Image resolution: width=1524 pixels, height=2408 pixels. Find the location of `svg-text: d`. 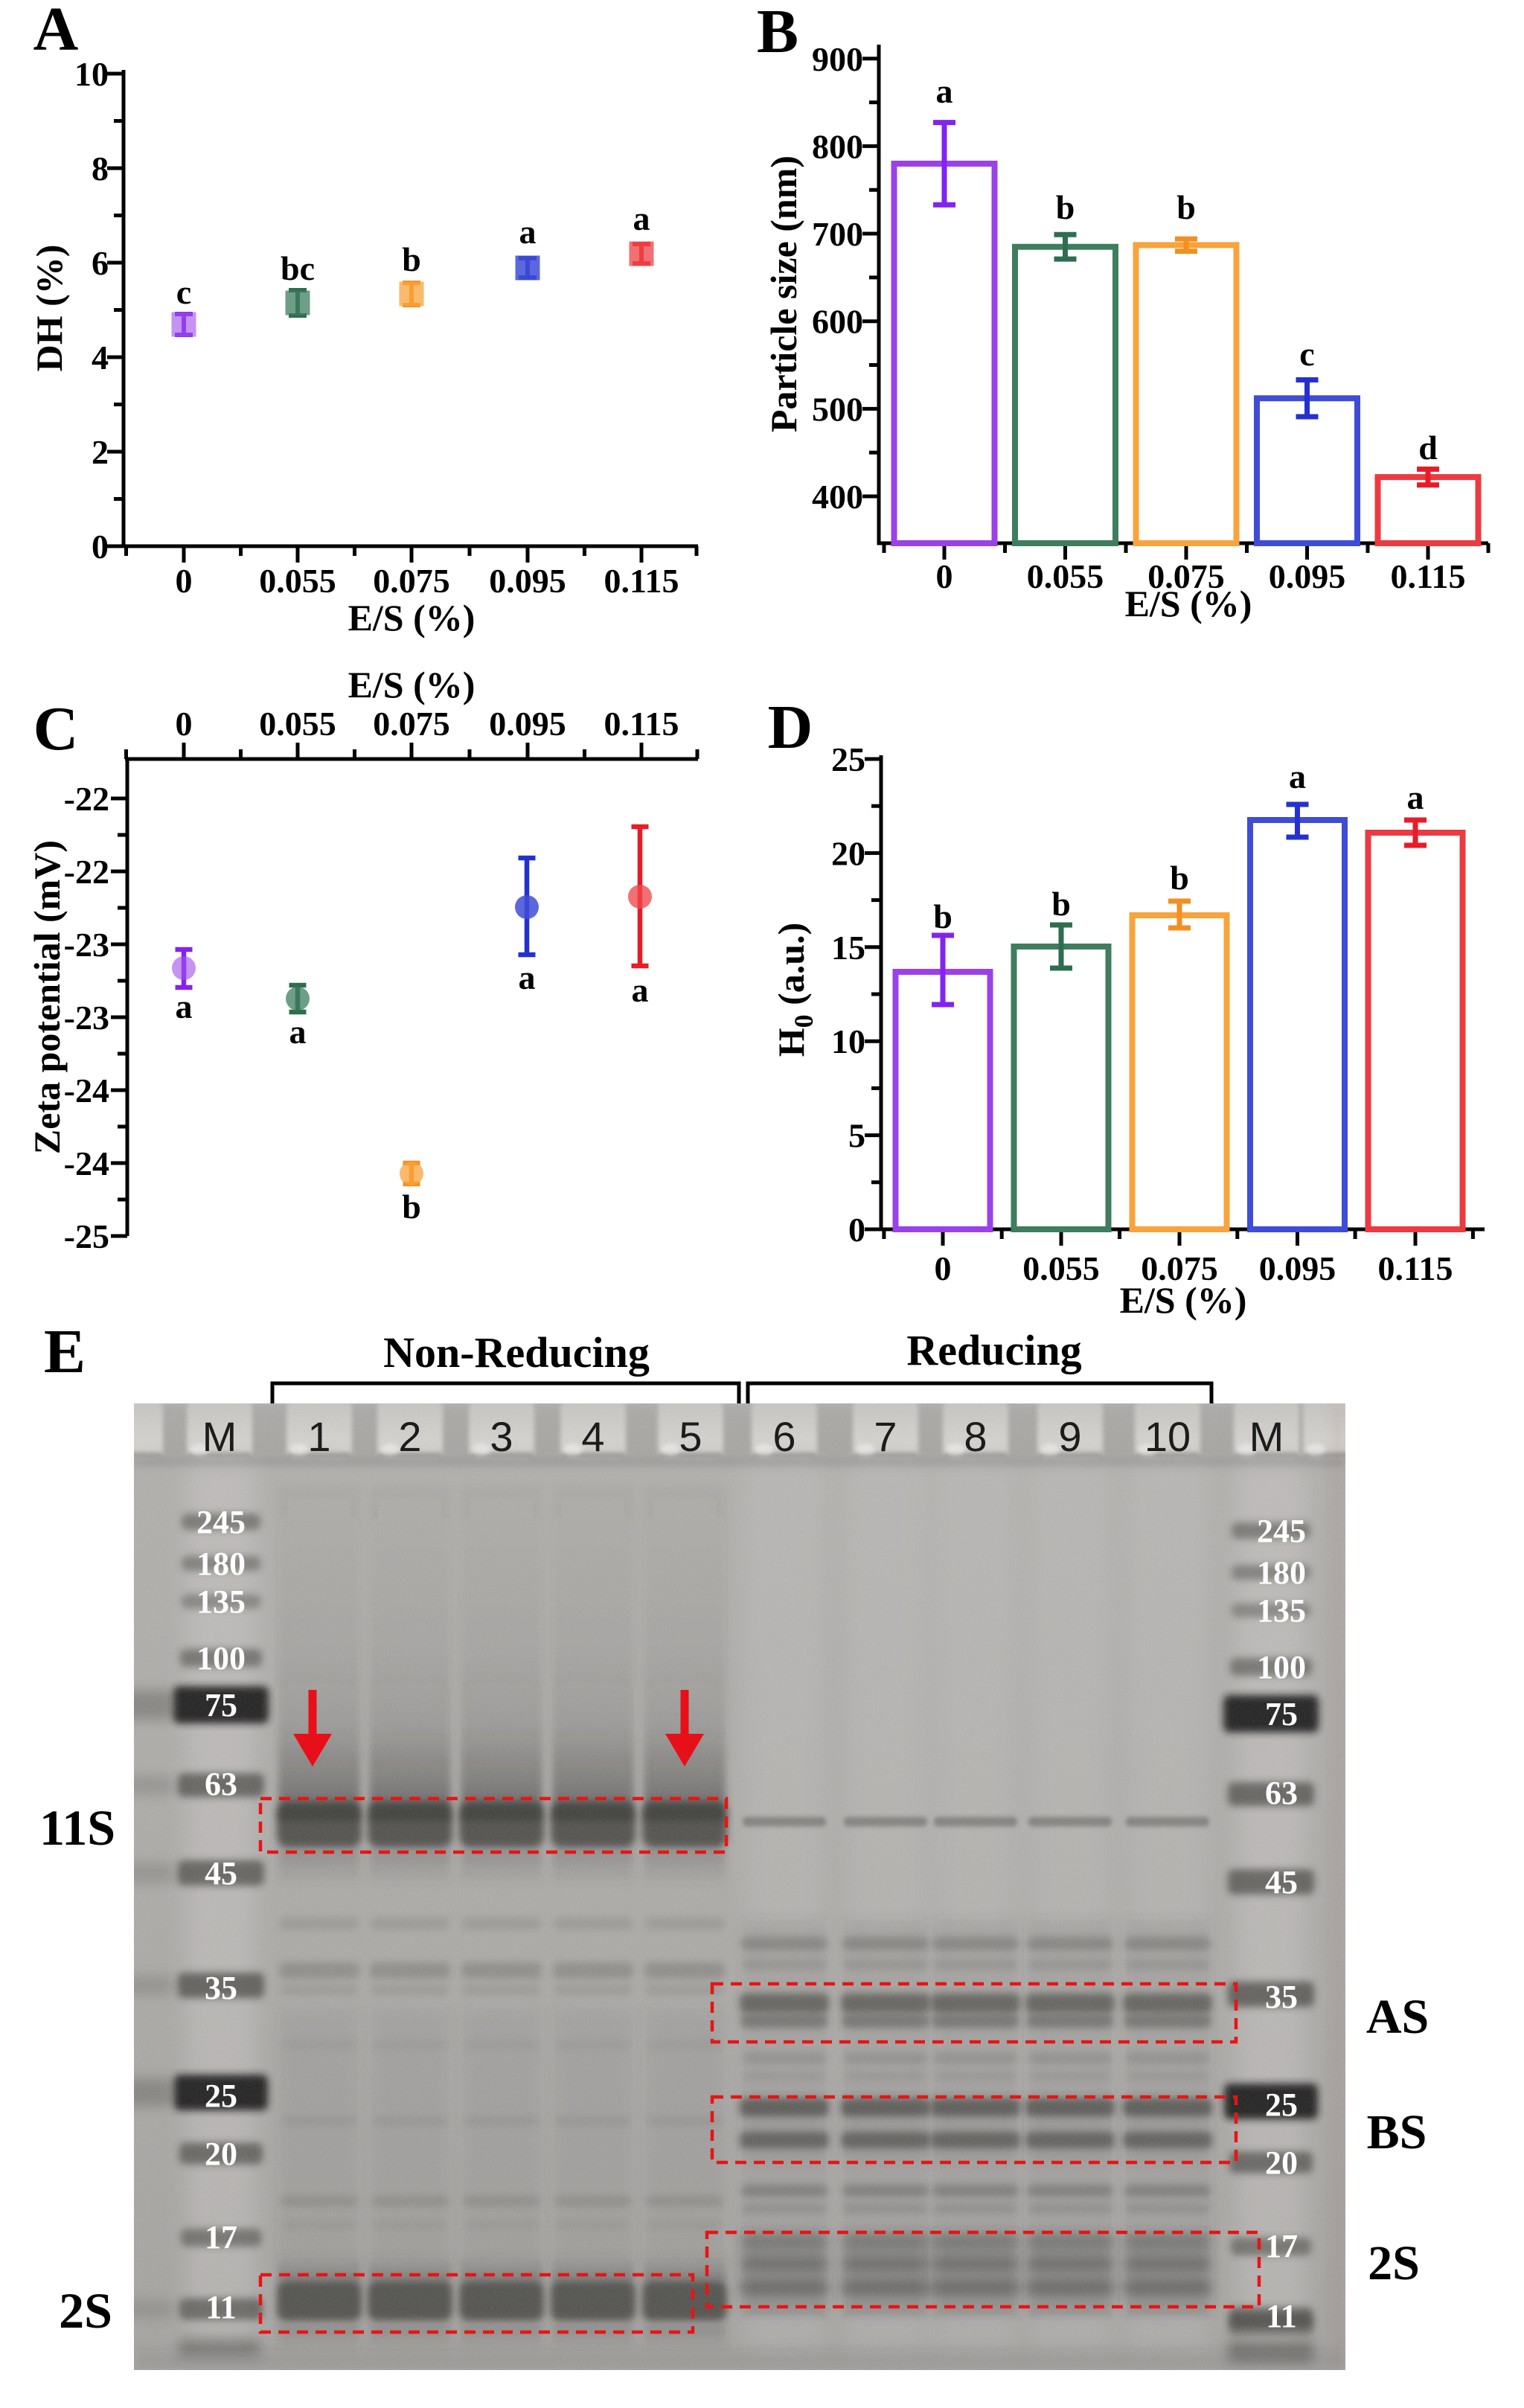

svg-text: d is located at coordinates (1428, 448).